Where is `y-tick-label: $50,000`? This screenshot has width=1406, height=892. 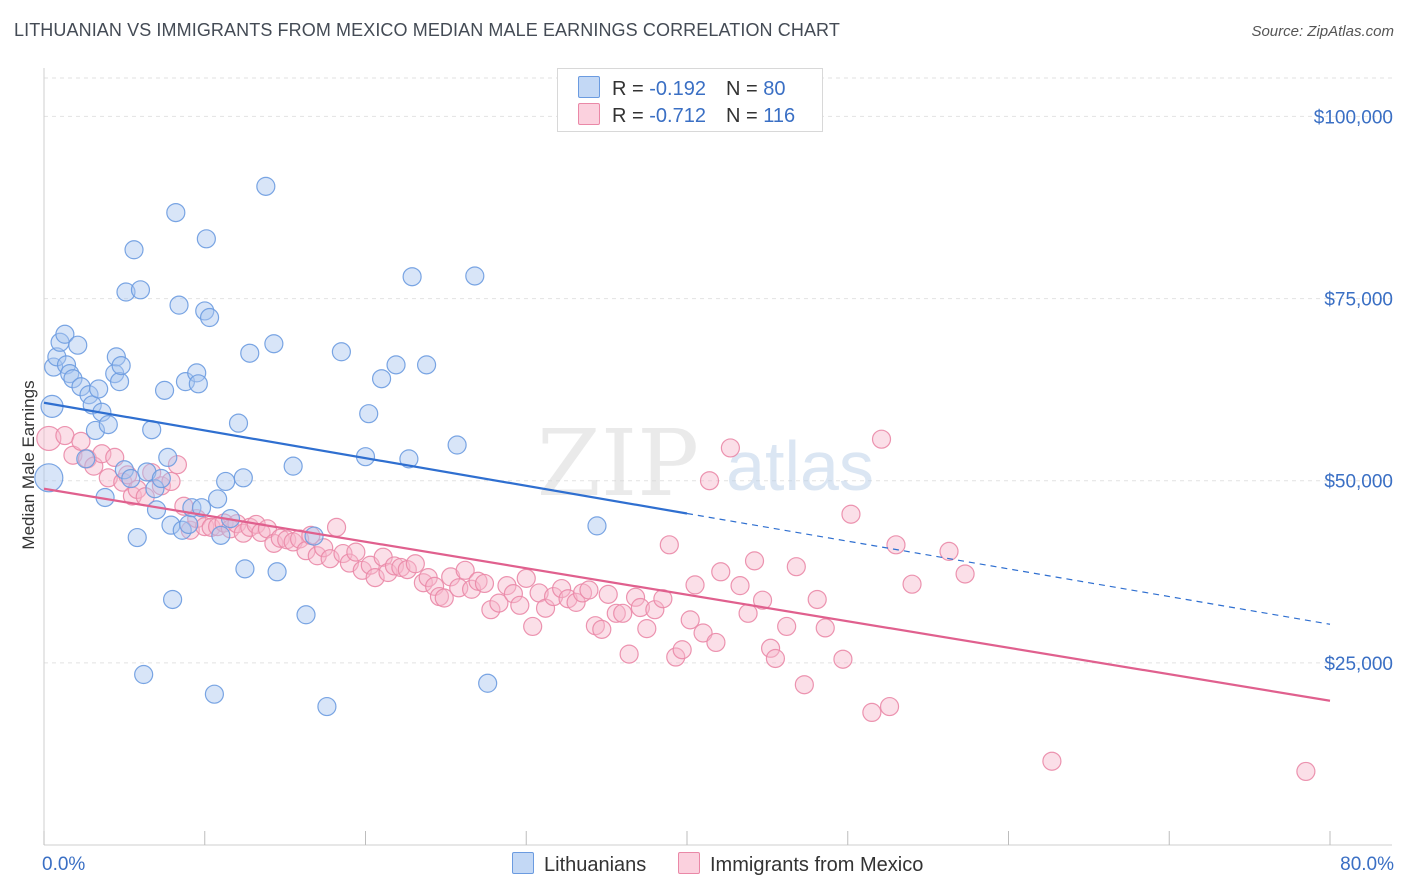 y-tick-label: $50,000 is located at coordinates (1358, 482).